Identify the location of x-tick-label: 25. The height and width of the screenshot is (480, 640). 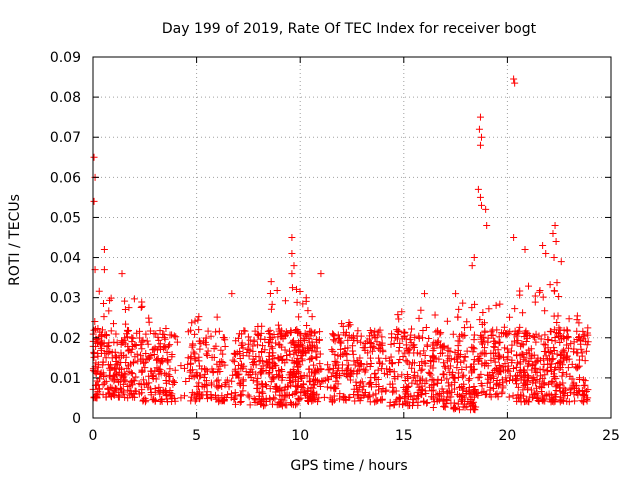
(611, 436).